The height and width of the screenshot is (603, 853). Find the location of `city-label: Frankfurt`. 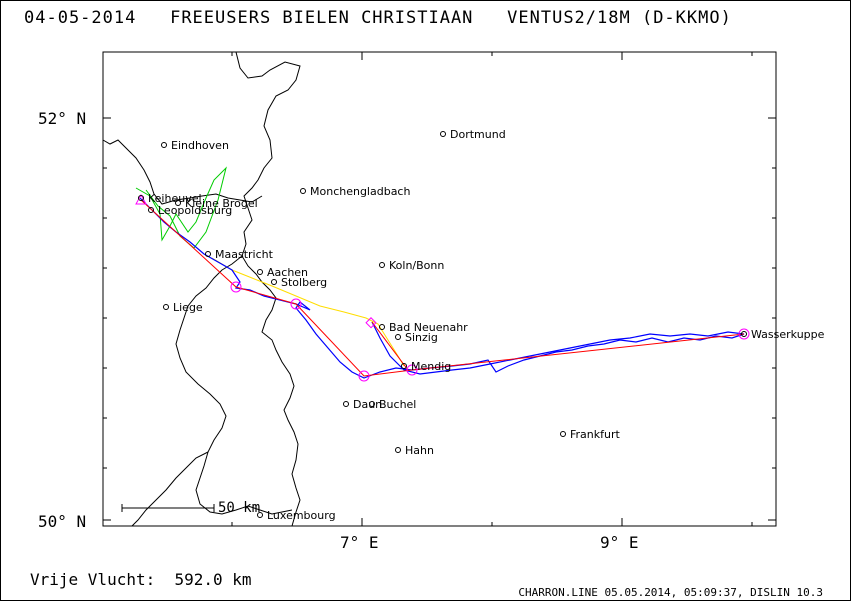

city-label: Frankfurt is located at coordinates (595, 434).